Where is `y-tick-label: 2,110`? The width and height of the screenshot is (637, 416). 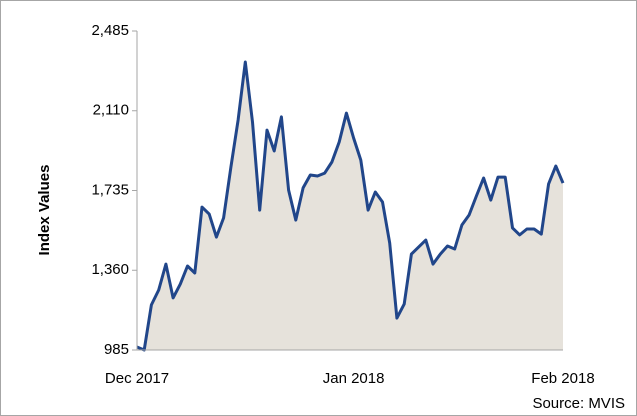 y-tick-label: 2,110 is located at coordinates (111, 110).